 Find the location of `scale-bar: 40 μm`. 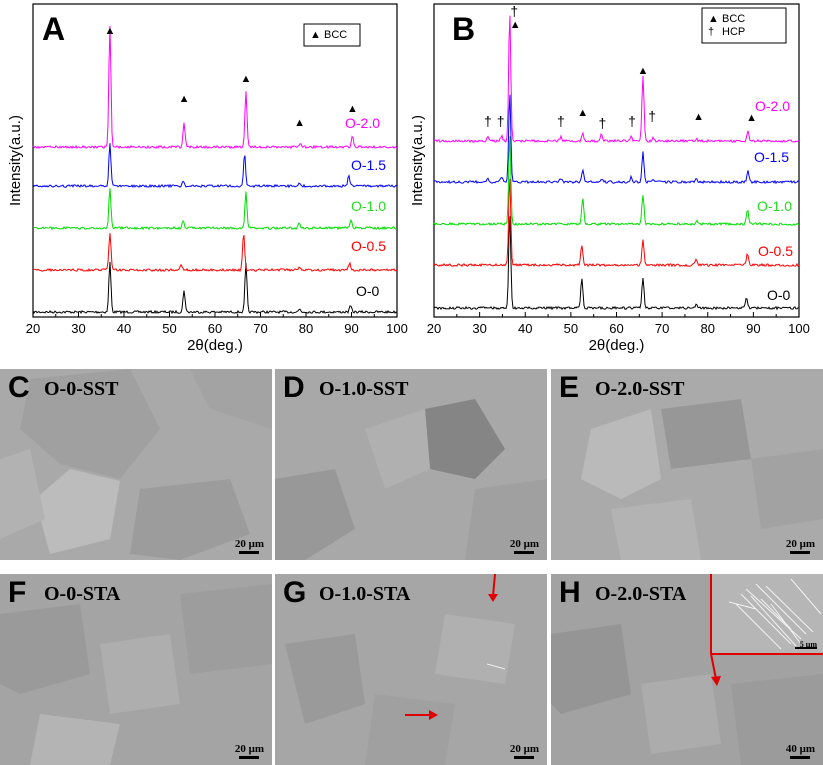

scale-bar: 40 μm is located at coordinates (800, 751).